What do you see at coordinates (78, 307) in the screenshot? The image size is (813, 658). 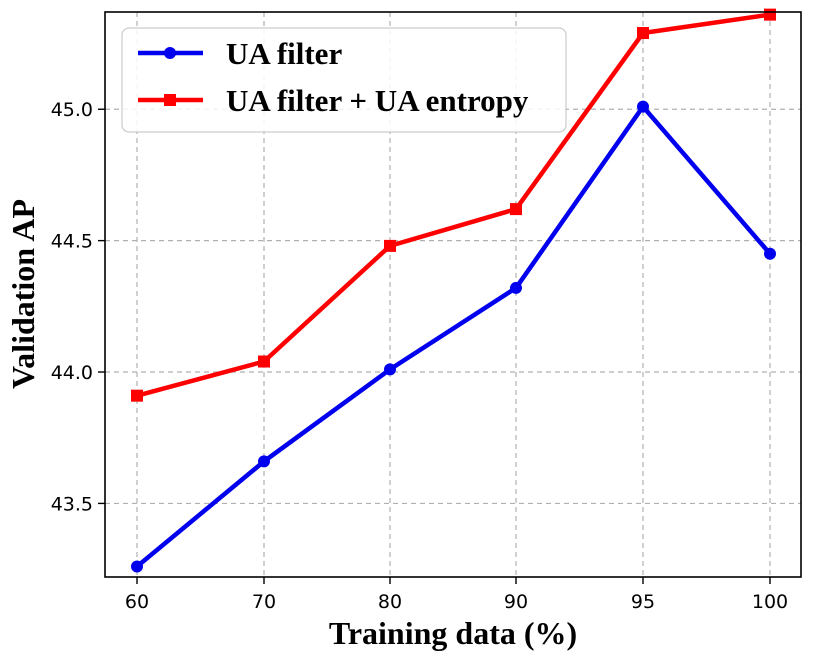 I see `y-axis: 43.5 44.0 44.5 45.0` at bounding box center [78, 307].